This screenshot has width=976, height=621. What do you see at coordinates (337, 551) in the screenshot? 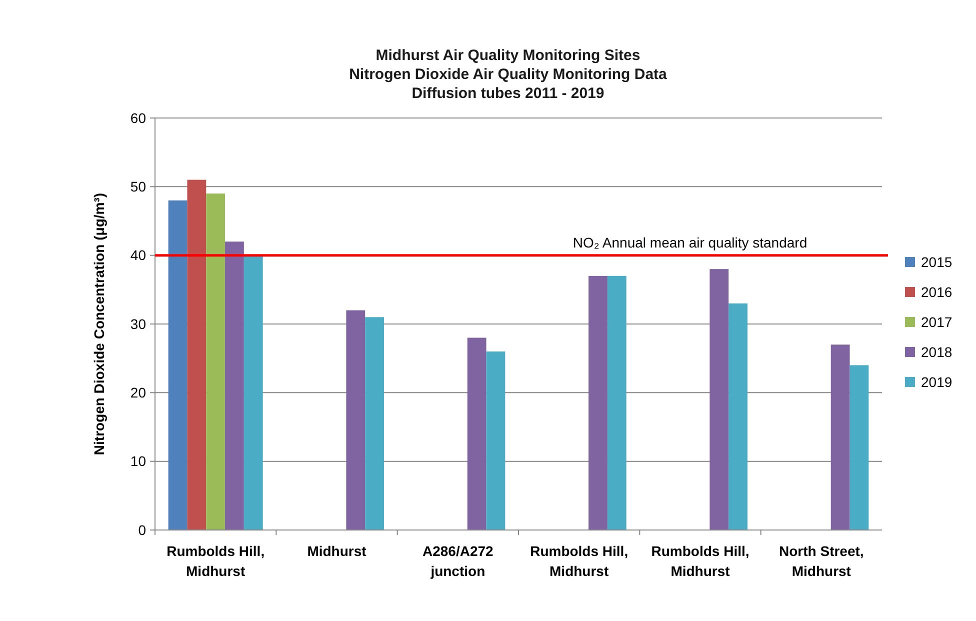
I see `x-tick-label: Midhurst` at bounding box center [337, 551].